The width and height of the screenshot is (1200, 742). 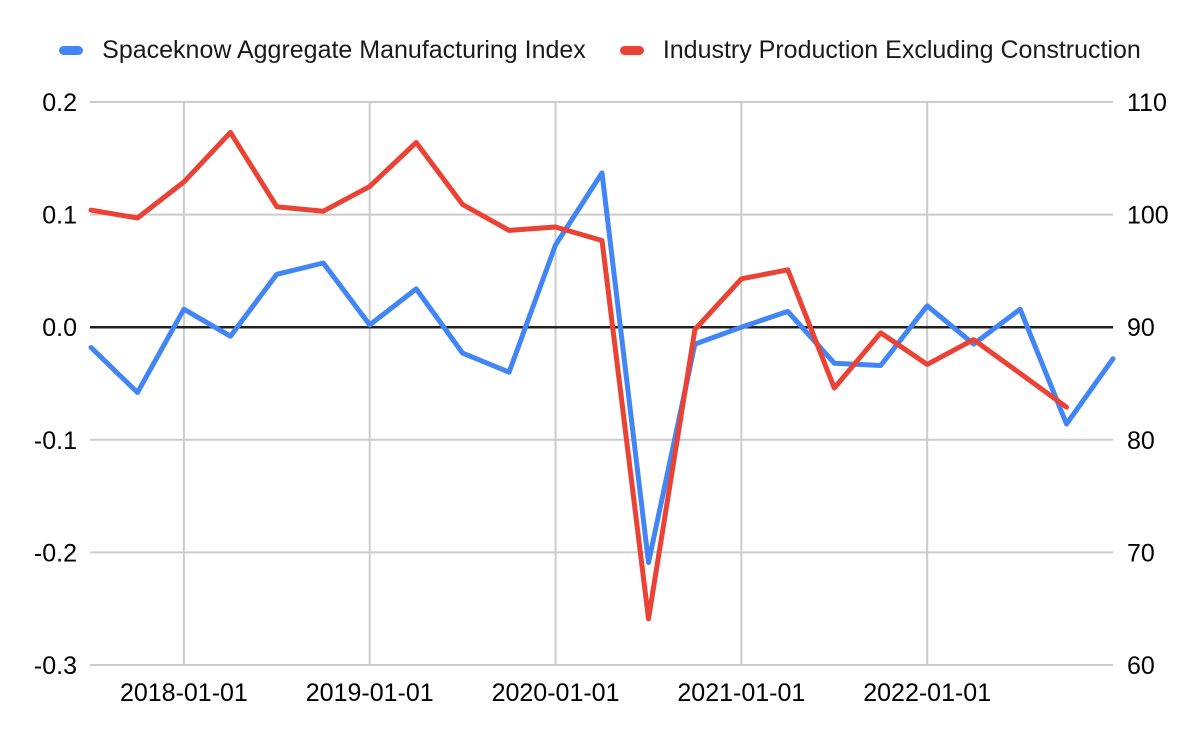 I want to click on y-axis-left-tick-label: 0.1, so click(x=59, y=216).